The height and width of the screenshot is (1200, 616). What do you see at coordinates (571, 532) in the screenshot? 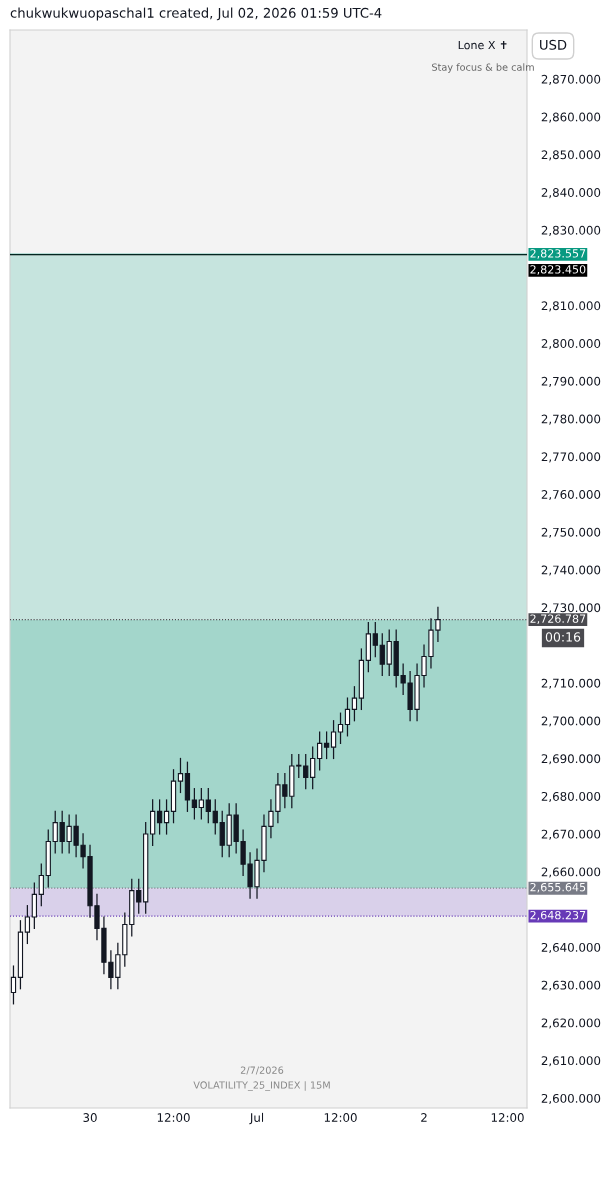
I see `y-tick-label: 2,750.000` at bounding box center [571, 532].